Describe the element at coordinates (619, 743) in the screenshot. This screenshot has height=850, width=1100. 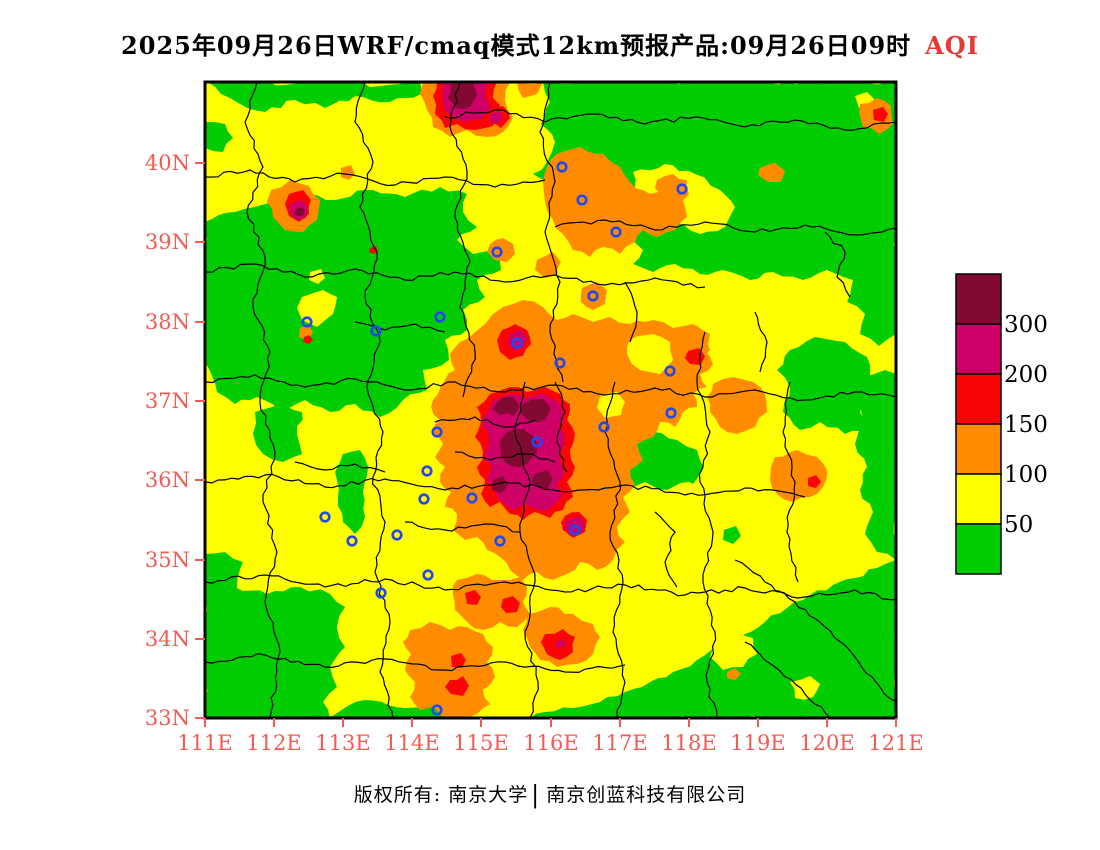
I see `lon-label: 117E` at that location.